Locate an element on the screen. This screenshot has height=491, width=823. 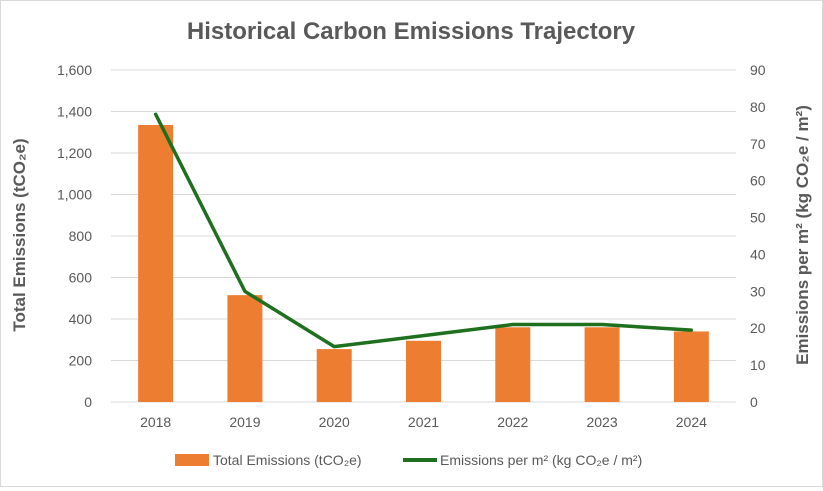
y-tick-label: 1,400 is located at coordinates (74, 112).